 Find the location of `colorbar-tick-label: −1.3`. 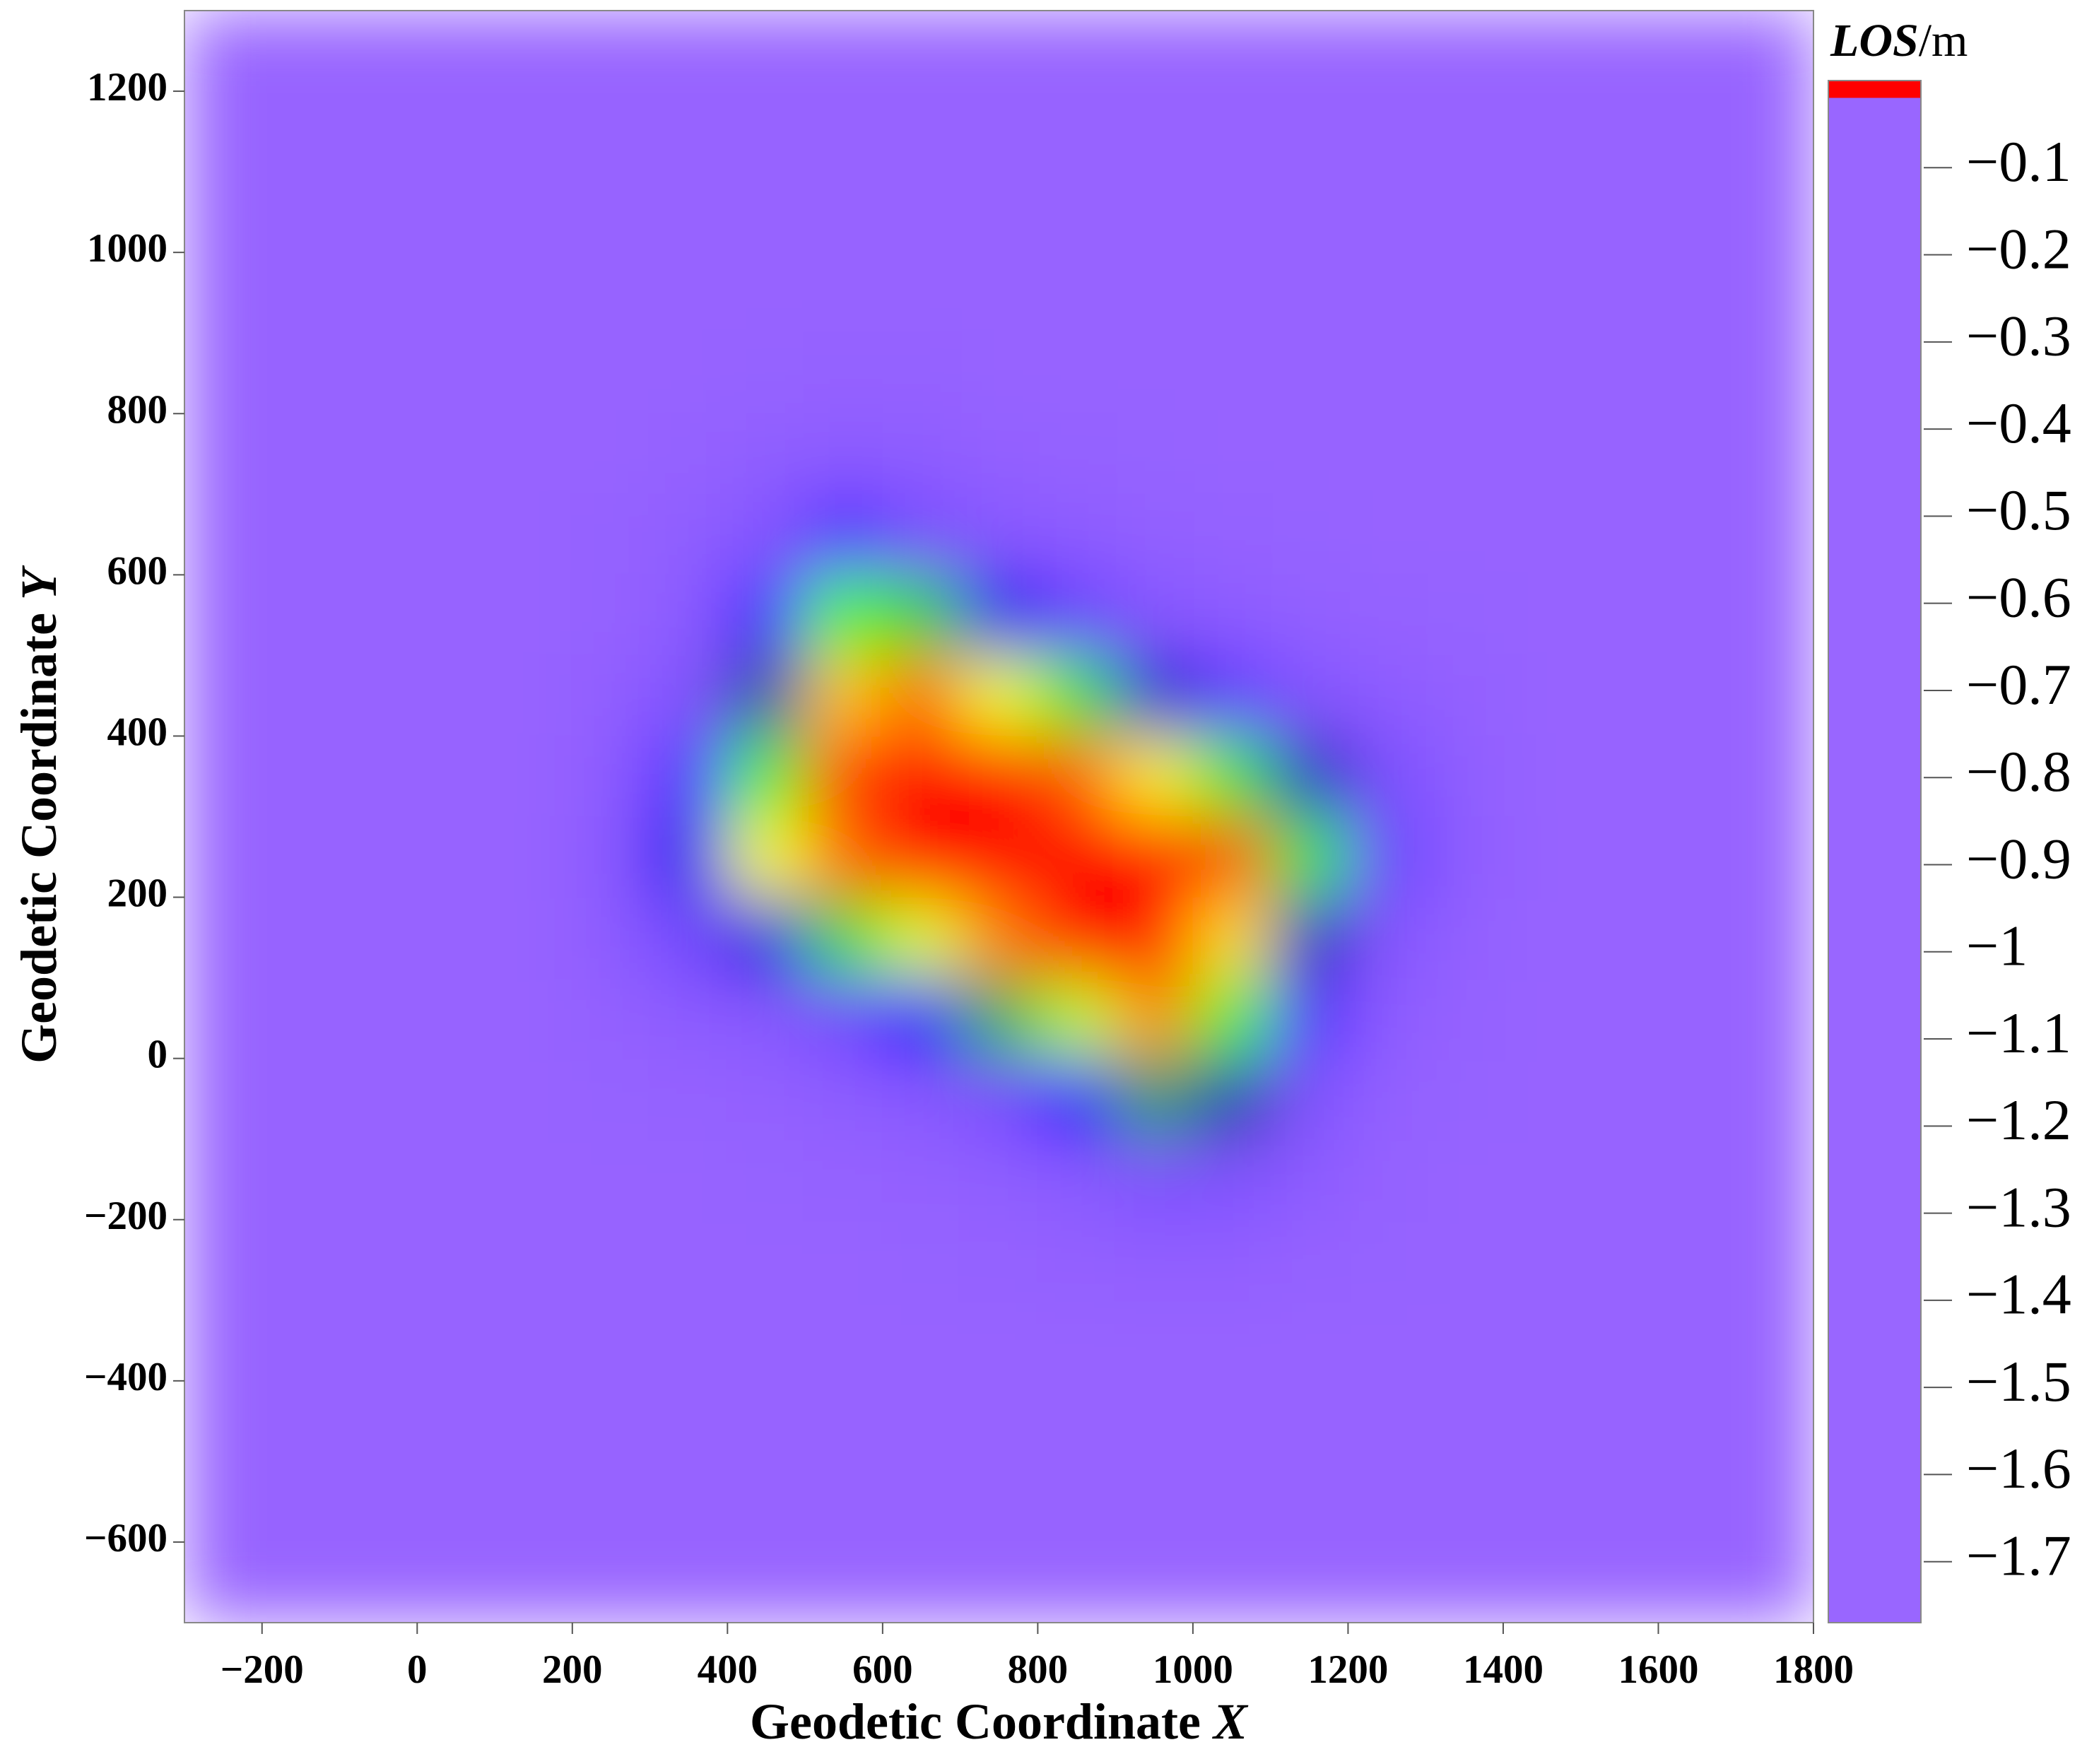

colorbar-tick-label: −1.3 is located at coordinates (2018, 1207).